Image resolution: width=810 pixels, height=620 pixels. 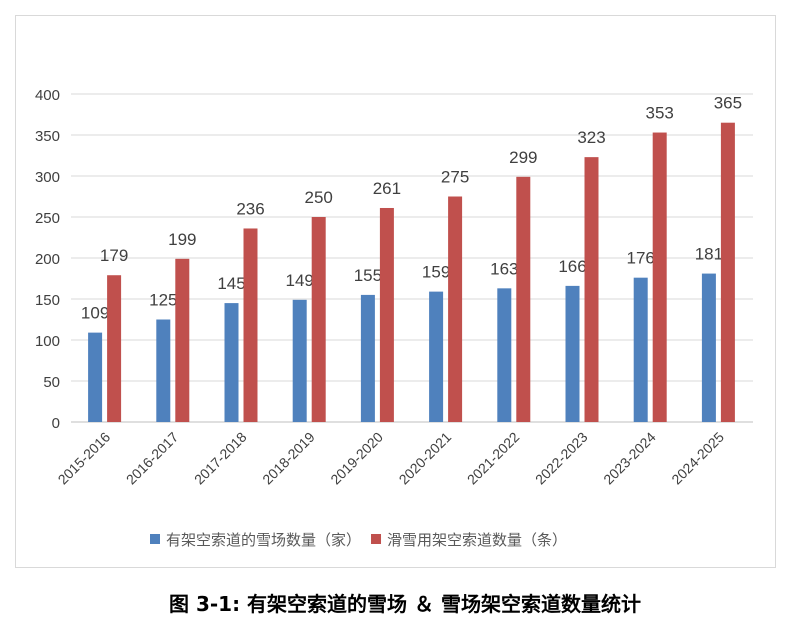 I want to click on x-tick-label: 2022-2023, so click(x=561, y=458).